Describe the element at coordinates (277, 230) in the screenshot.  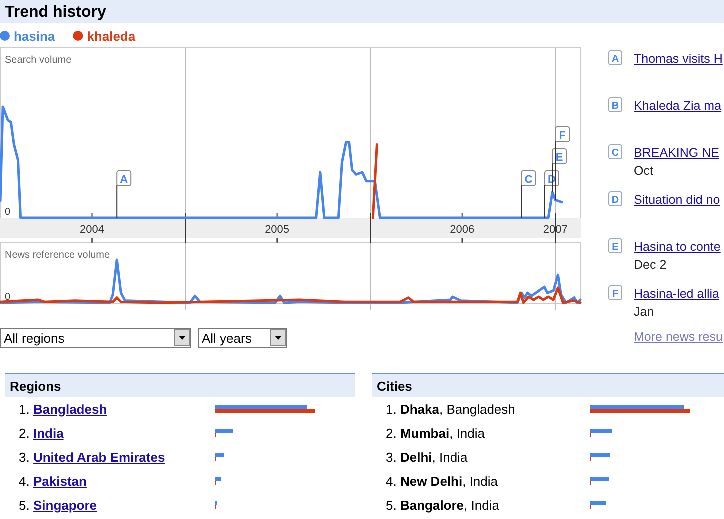
I see `x-tick-label: 2005` at that location.